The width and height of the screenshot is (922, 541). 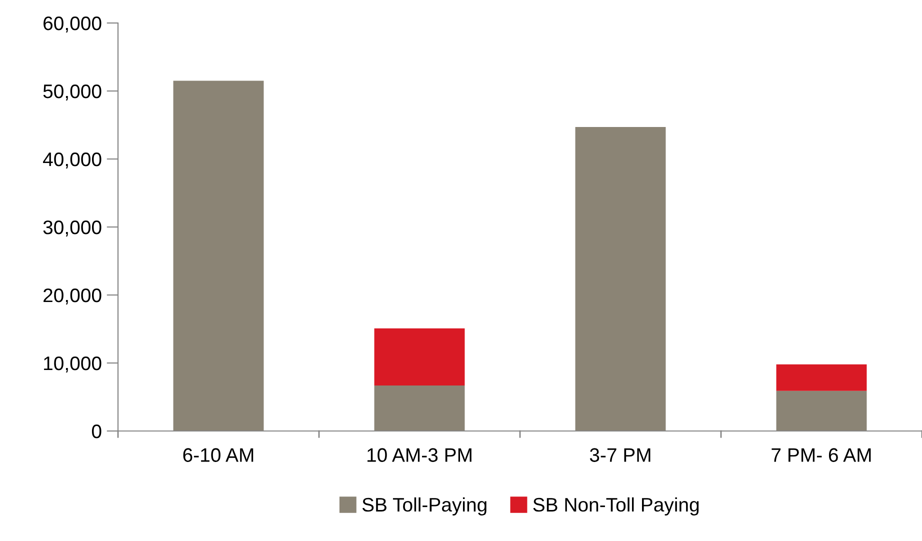 What do you see at coordinates (821, 455) in the screenshot?
I see `x-tick-label: 7 PM- 6 AM` at bounding box center [821, 455].